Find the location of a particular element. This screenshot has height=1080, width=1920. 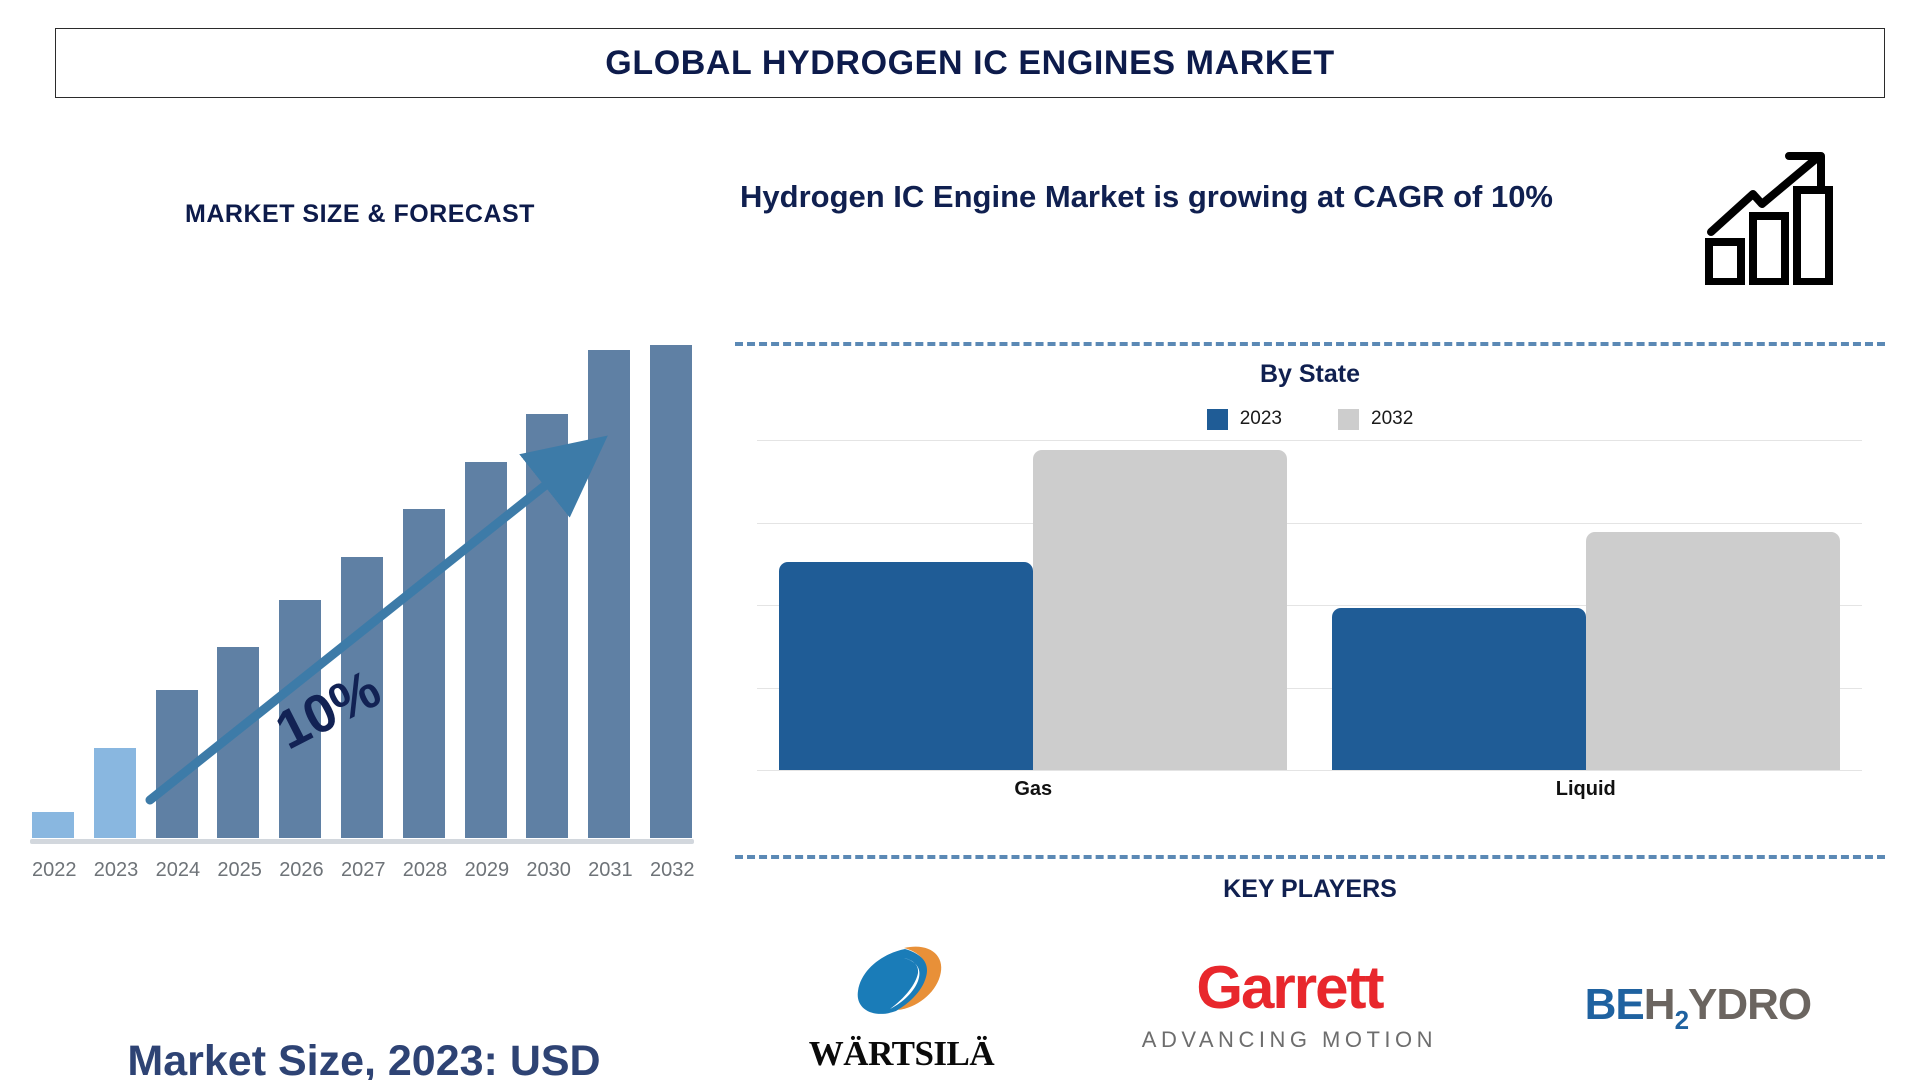

forecast-year-label: 2028 is located at coordinates (425, 870).